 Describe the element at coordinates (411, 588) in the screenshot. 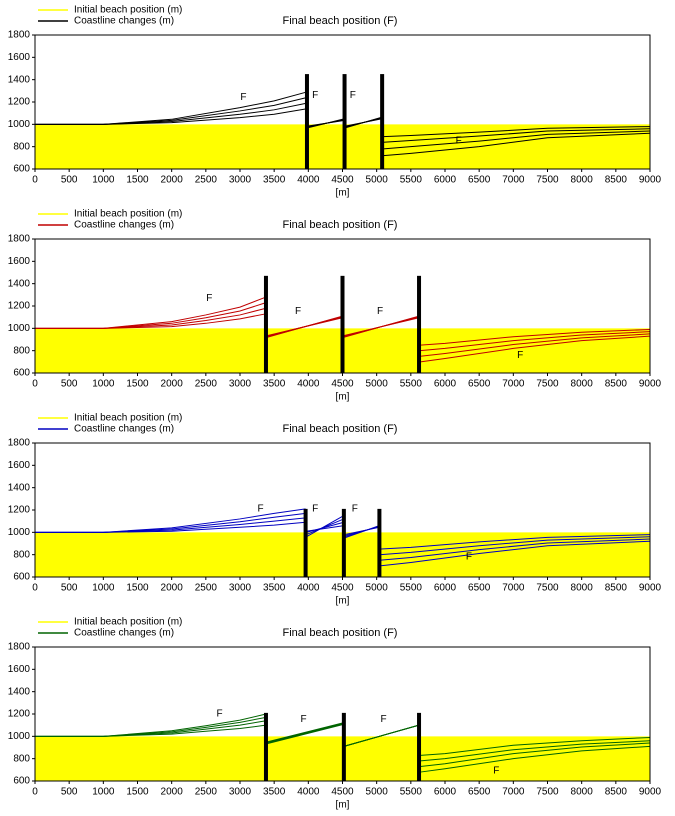

I see `x-tick-label: 5500` at that location.